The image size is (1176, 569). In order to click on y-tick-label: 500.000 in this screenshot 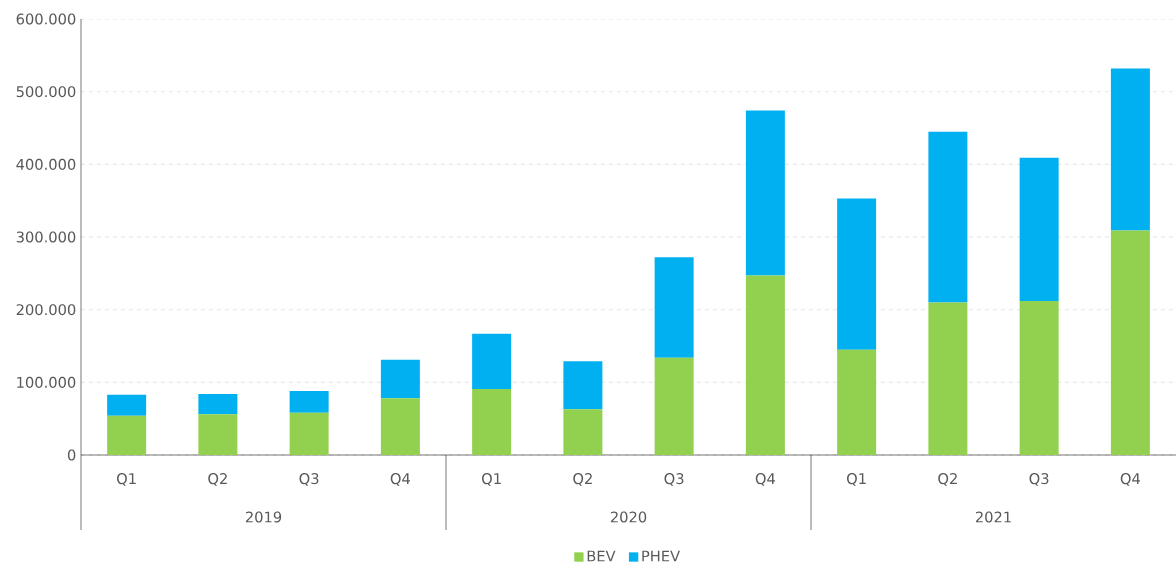, I will do `click(46, 92)`.